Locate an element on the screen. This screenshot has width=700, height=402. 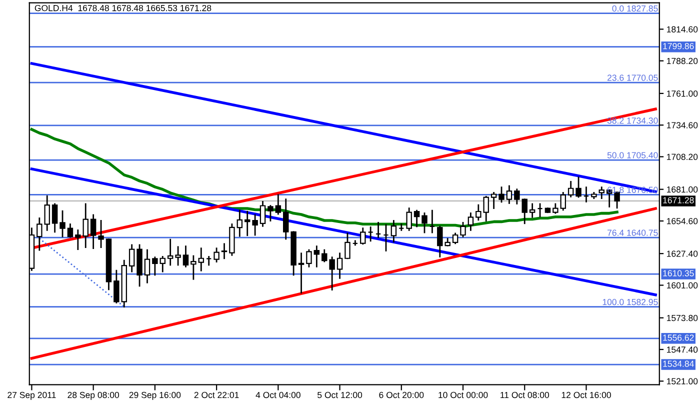
y-tick-label: 1708.20 is located at coordinates (682, 157).